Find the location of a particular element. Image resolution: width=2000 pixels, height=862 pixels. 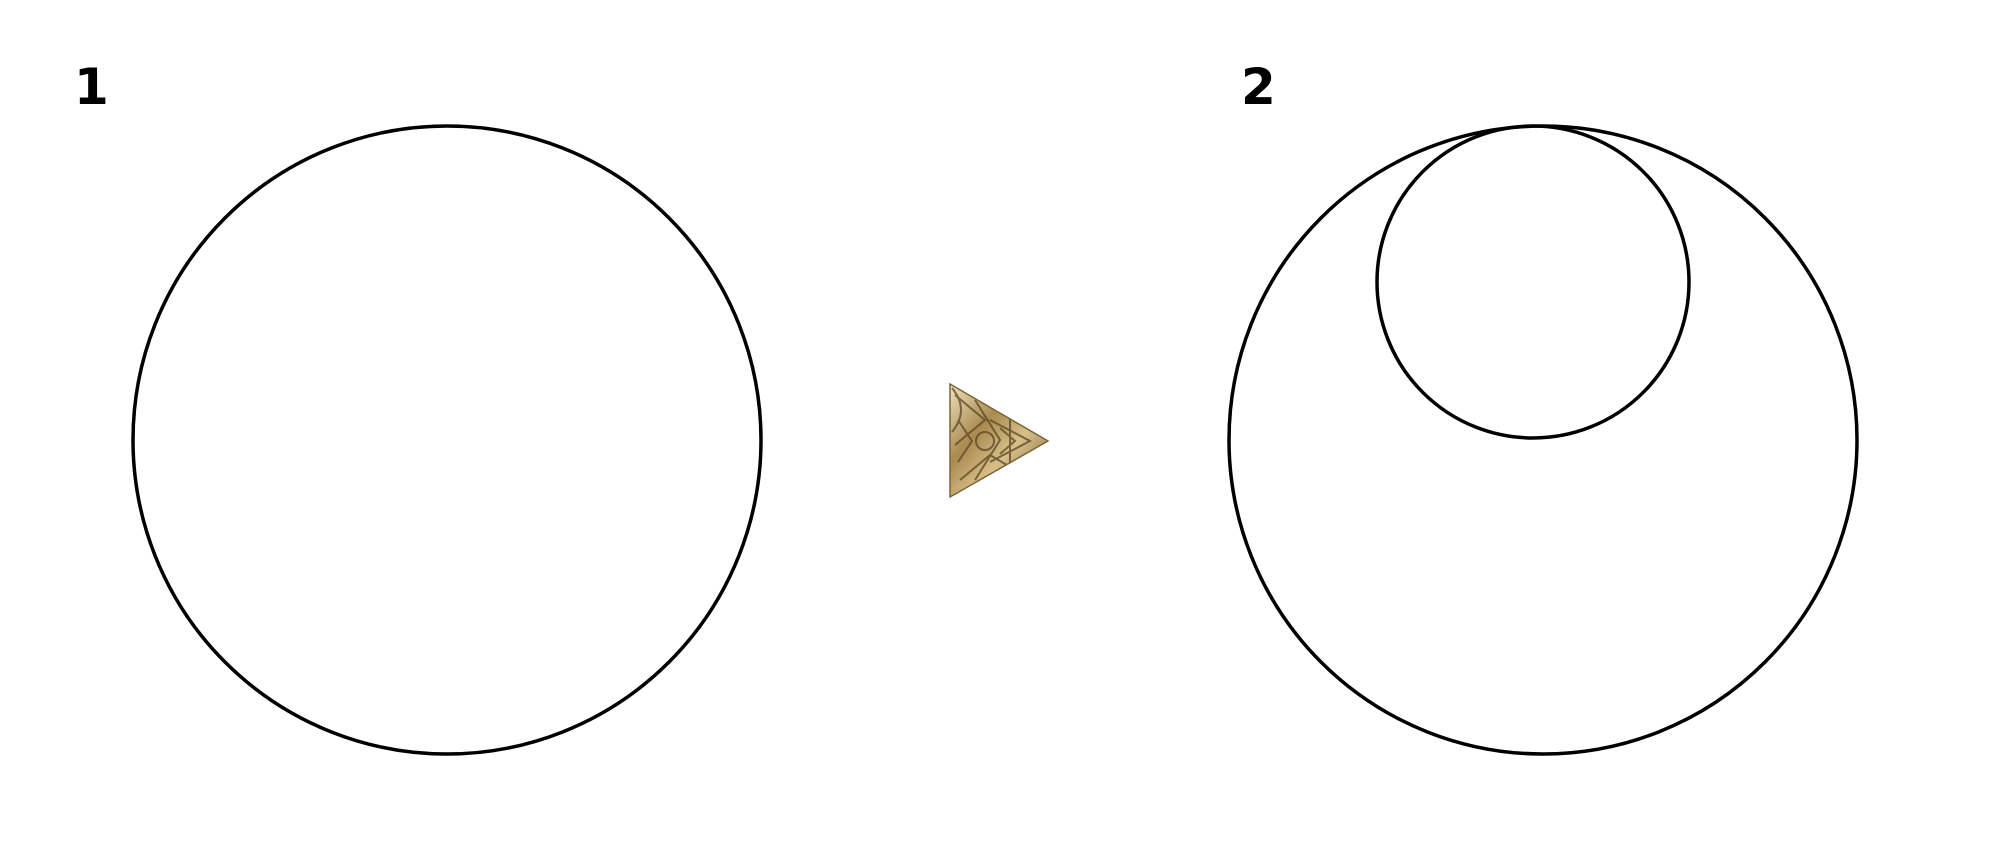

panel-2-inner-circle is located at coordinates (1533, 282).